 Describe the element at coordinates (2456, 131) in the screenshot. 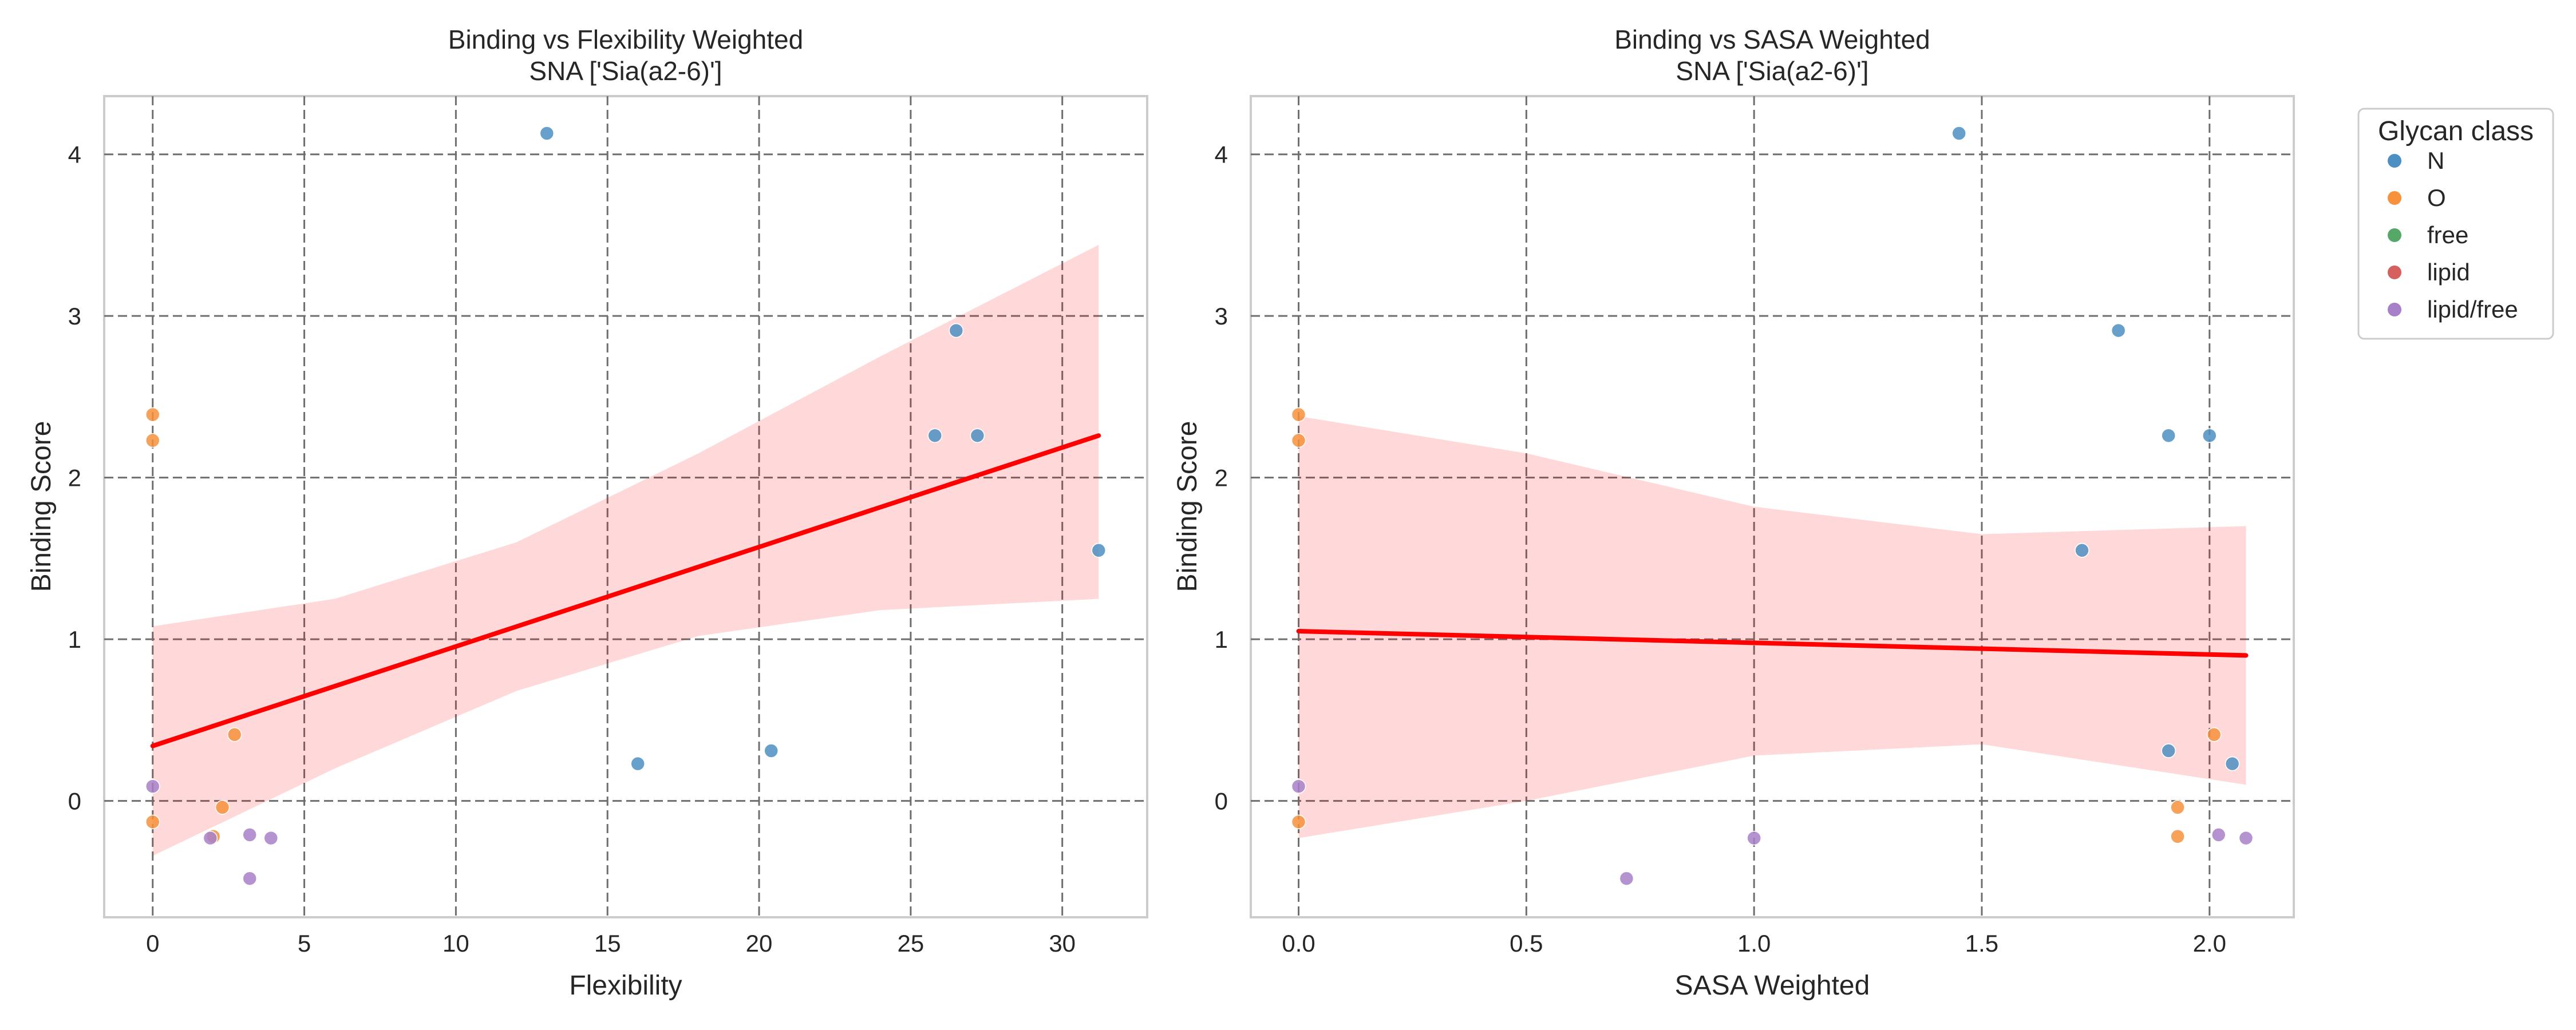

I see `legend-title: Glycan class` at that location.